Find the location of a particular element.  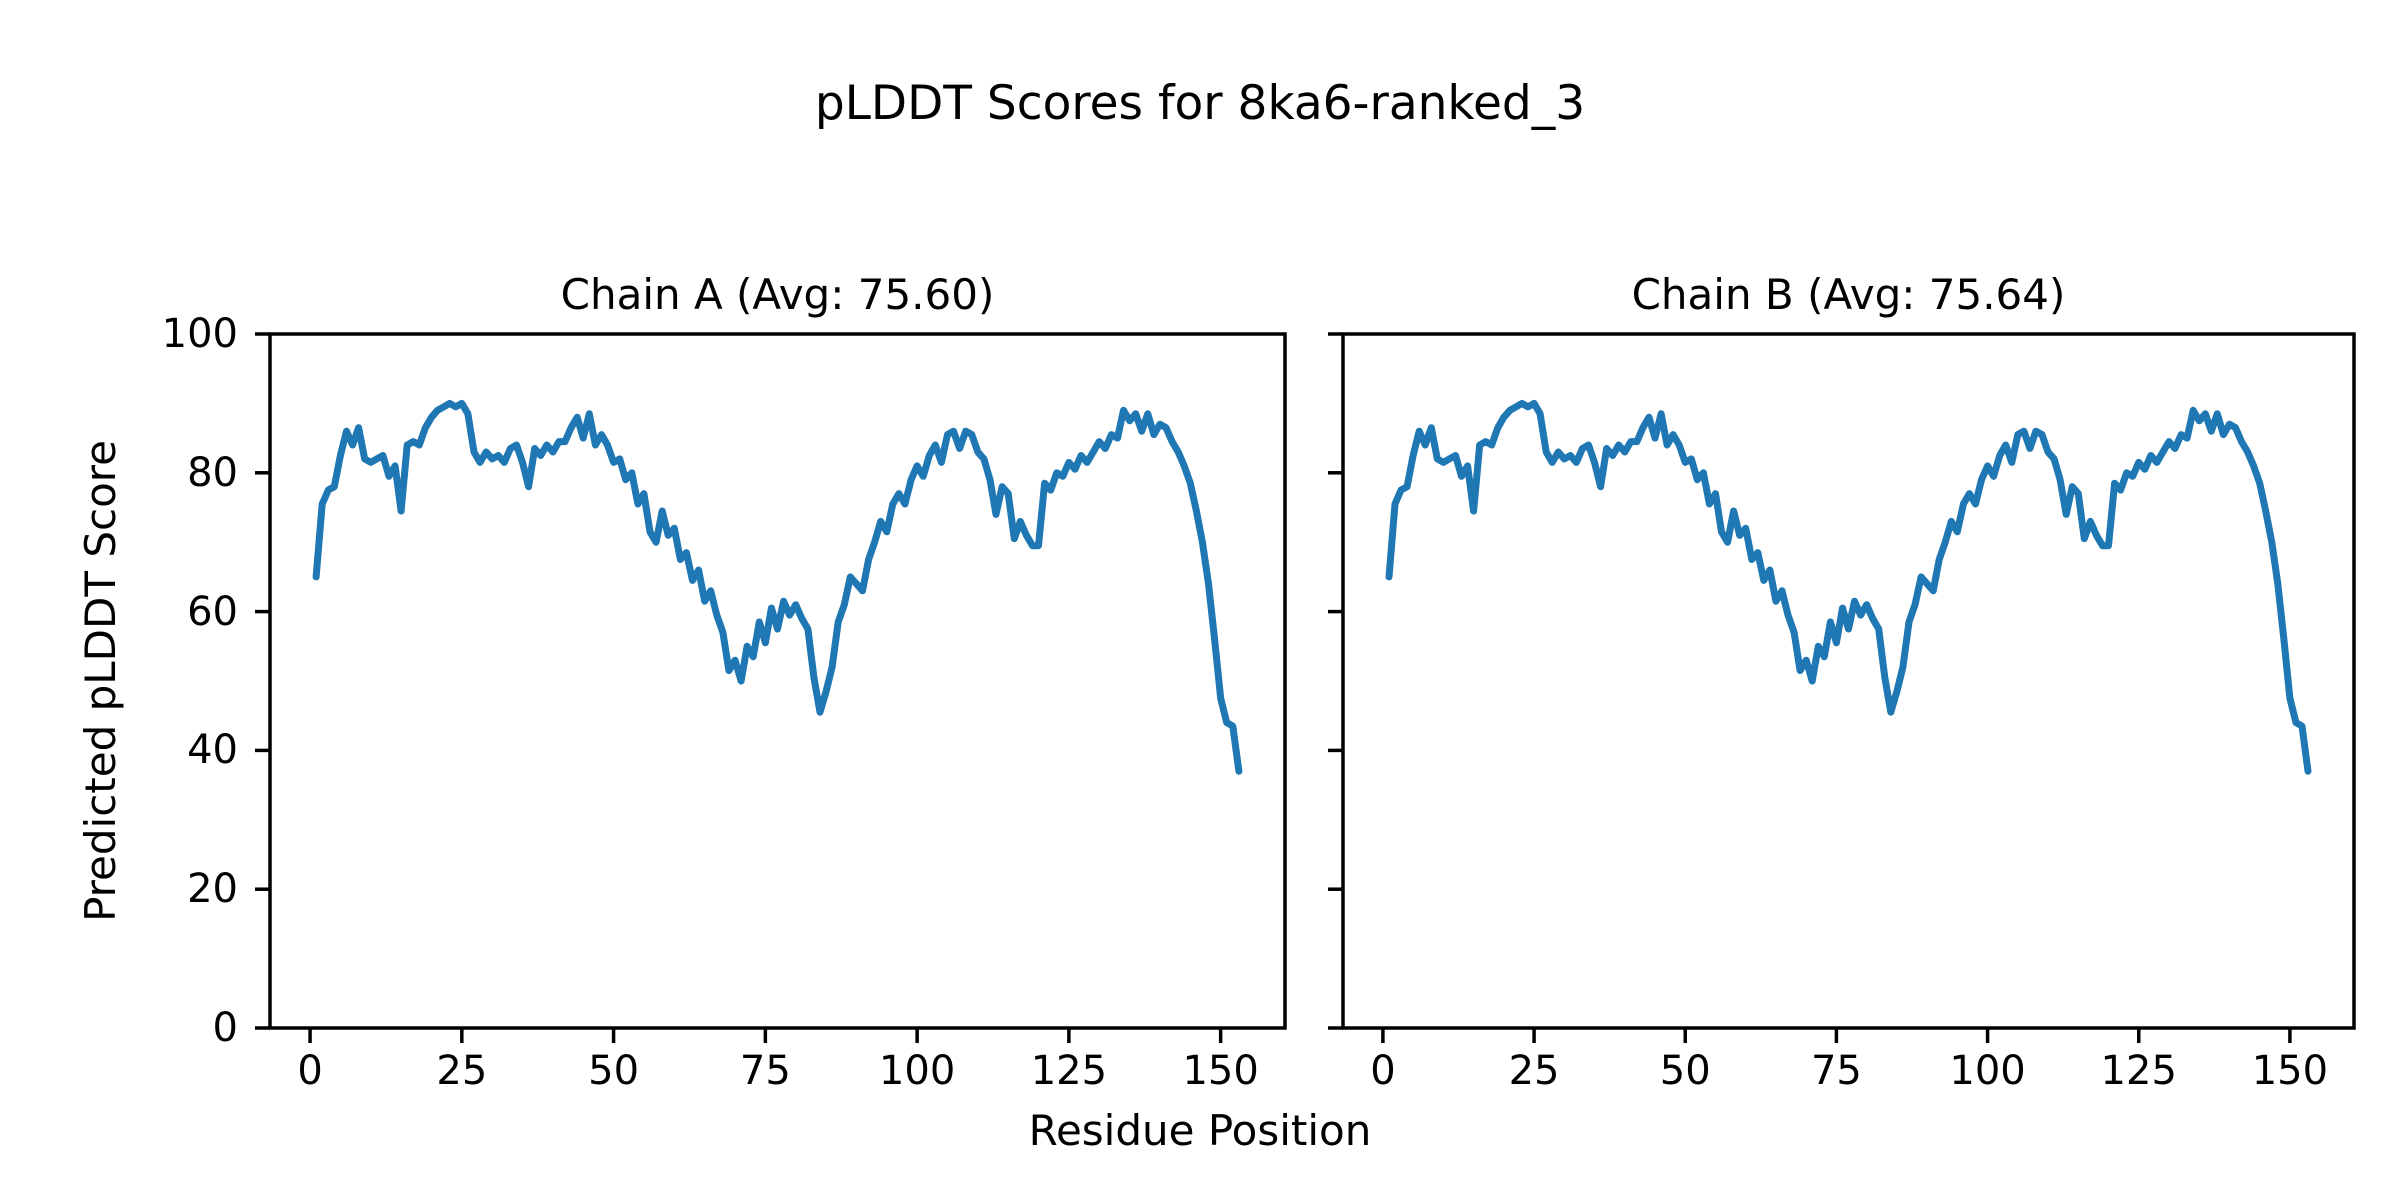

y-tick-label: 40 is located at coordinates (212, 750).